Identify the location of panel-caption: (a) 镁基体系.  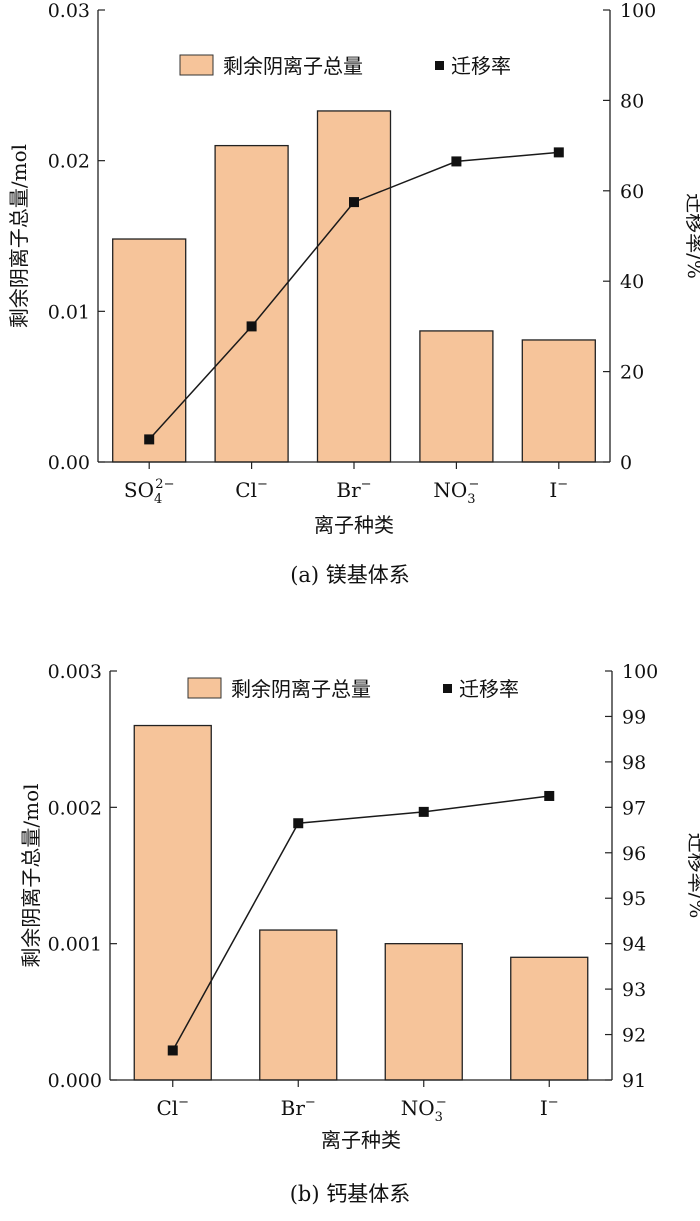
(350, 575).